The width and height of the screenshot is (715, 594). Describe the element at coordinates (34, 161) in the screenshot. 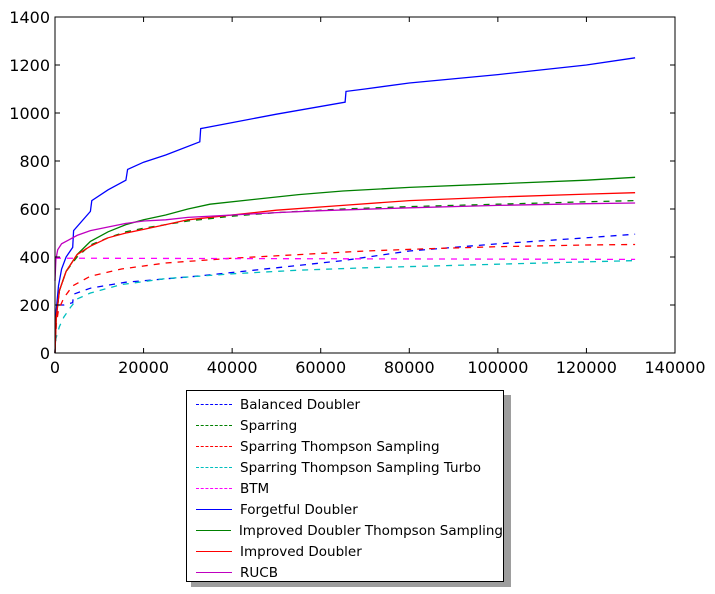

I see `y-tick-label: 800` at that location.